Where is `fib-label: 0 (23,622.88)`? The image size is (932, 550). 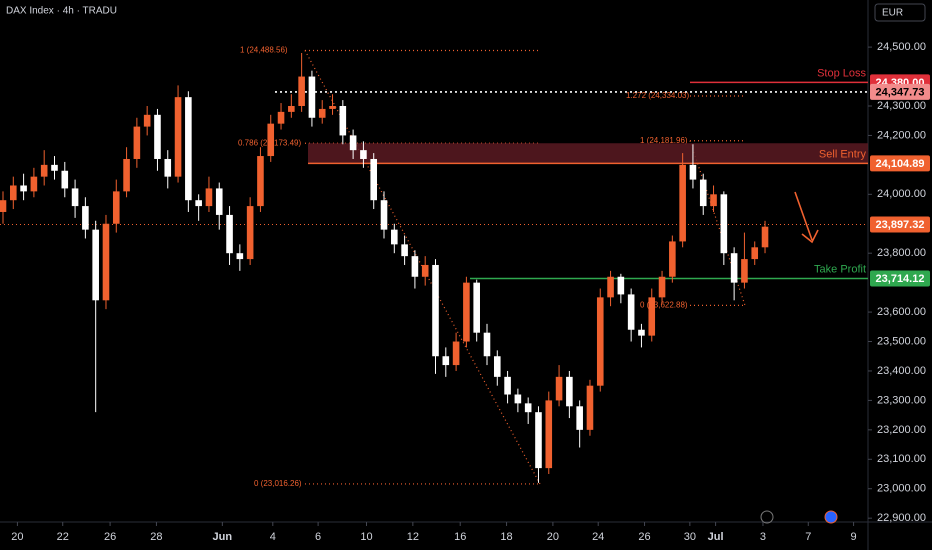
fib-label: 0 (23,622.88) is located at coordinates (664, 304).